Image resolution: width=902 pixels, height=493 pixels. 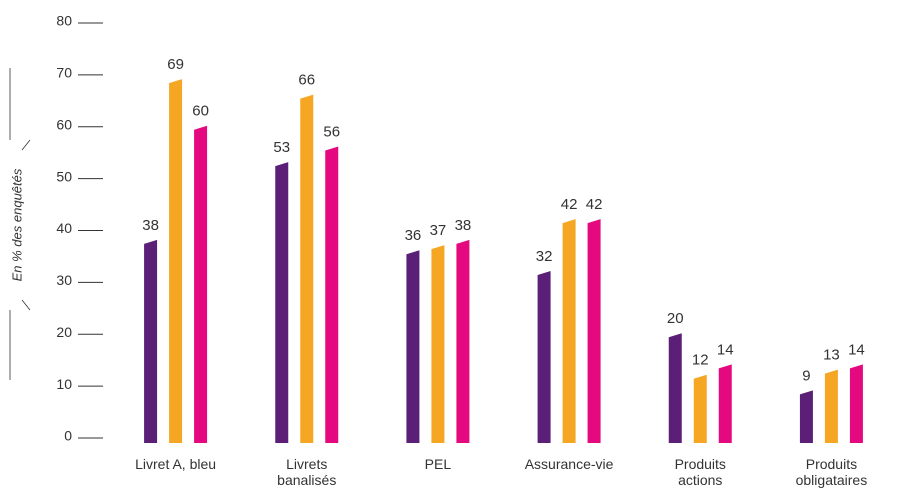 I want to click on y-axis-label: En % des enquêtés, so click(x=16, y=224).